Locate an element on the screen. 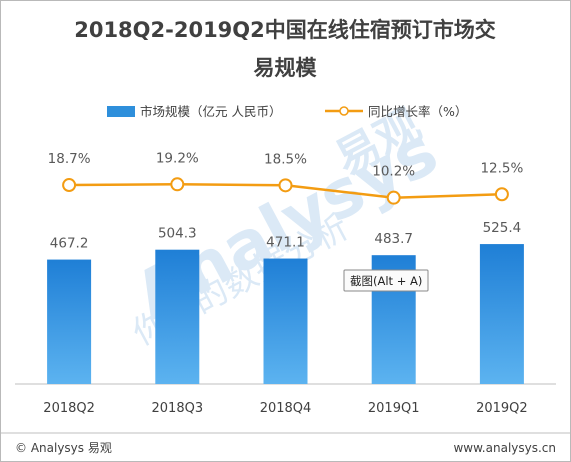 The height and width of the screenshot is (462, 571). bar-labels-group: 467.2 504.3 471.1 483.7 525.4 is located at coordinates (285, 235).